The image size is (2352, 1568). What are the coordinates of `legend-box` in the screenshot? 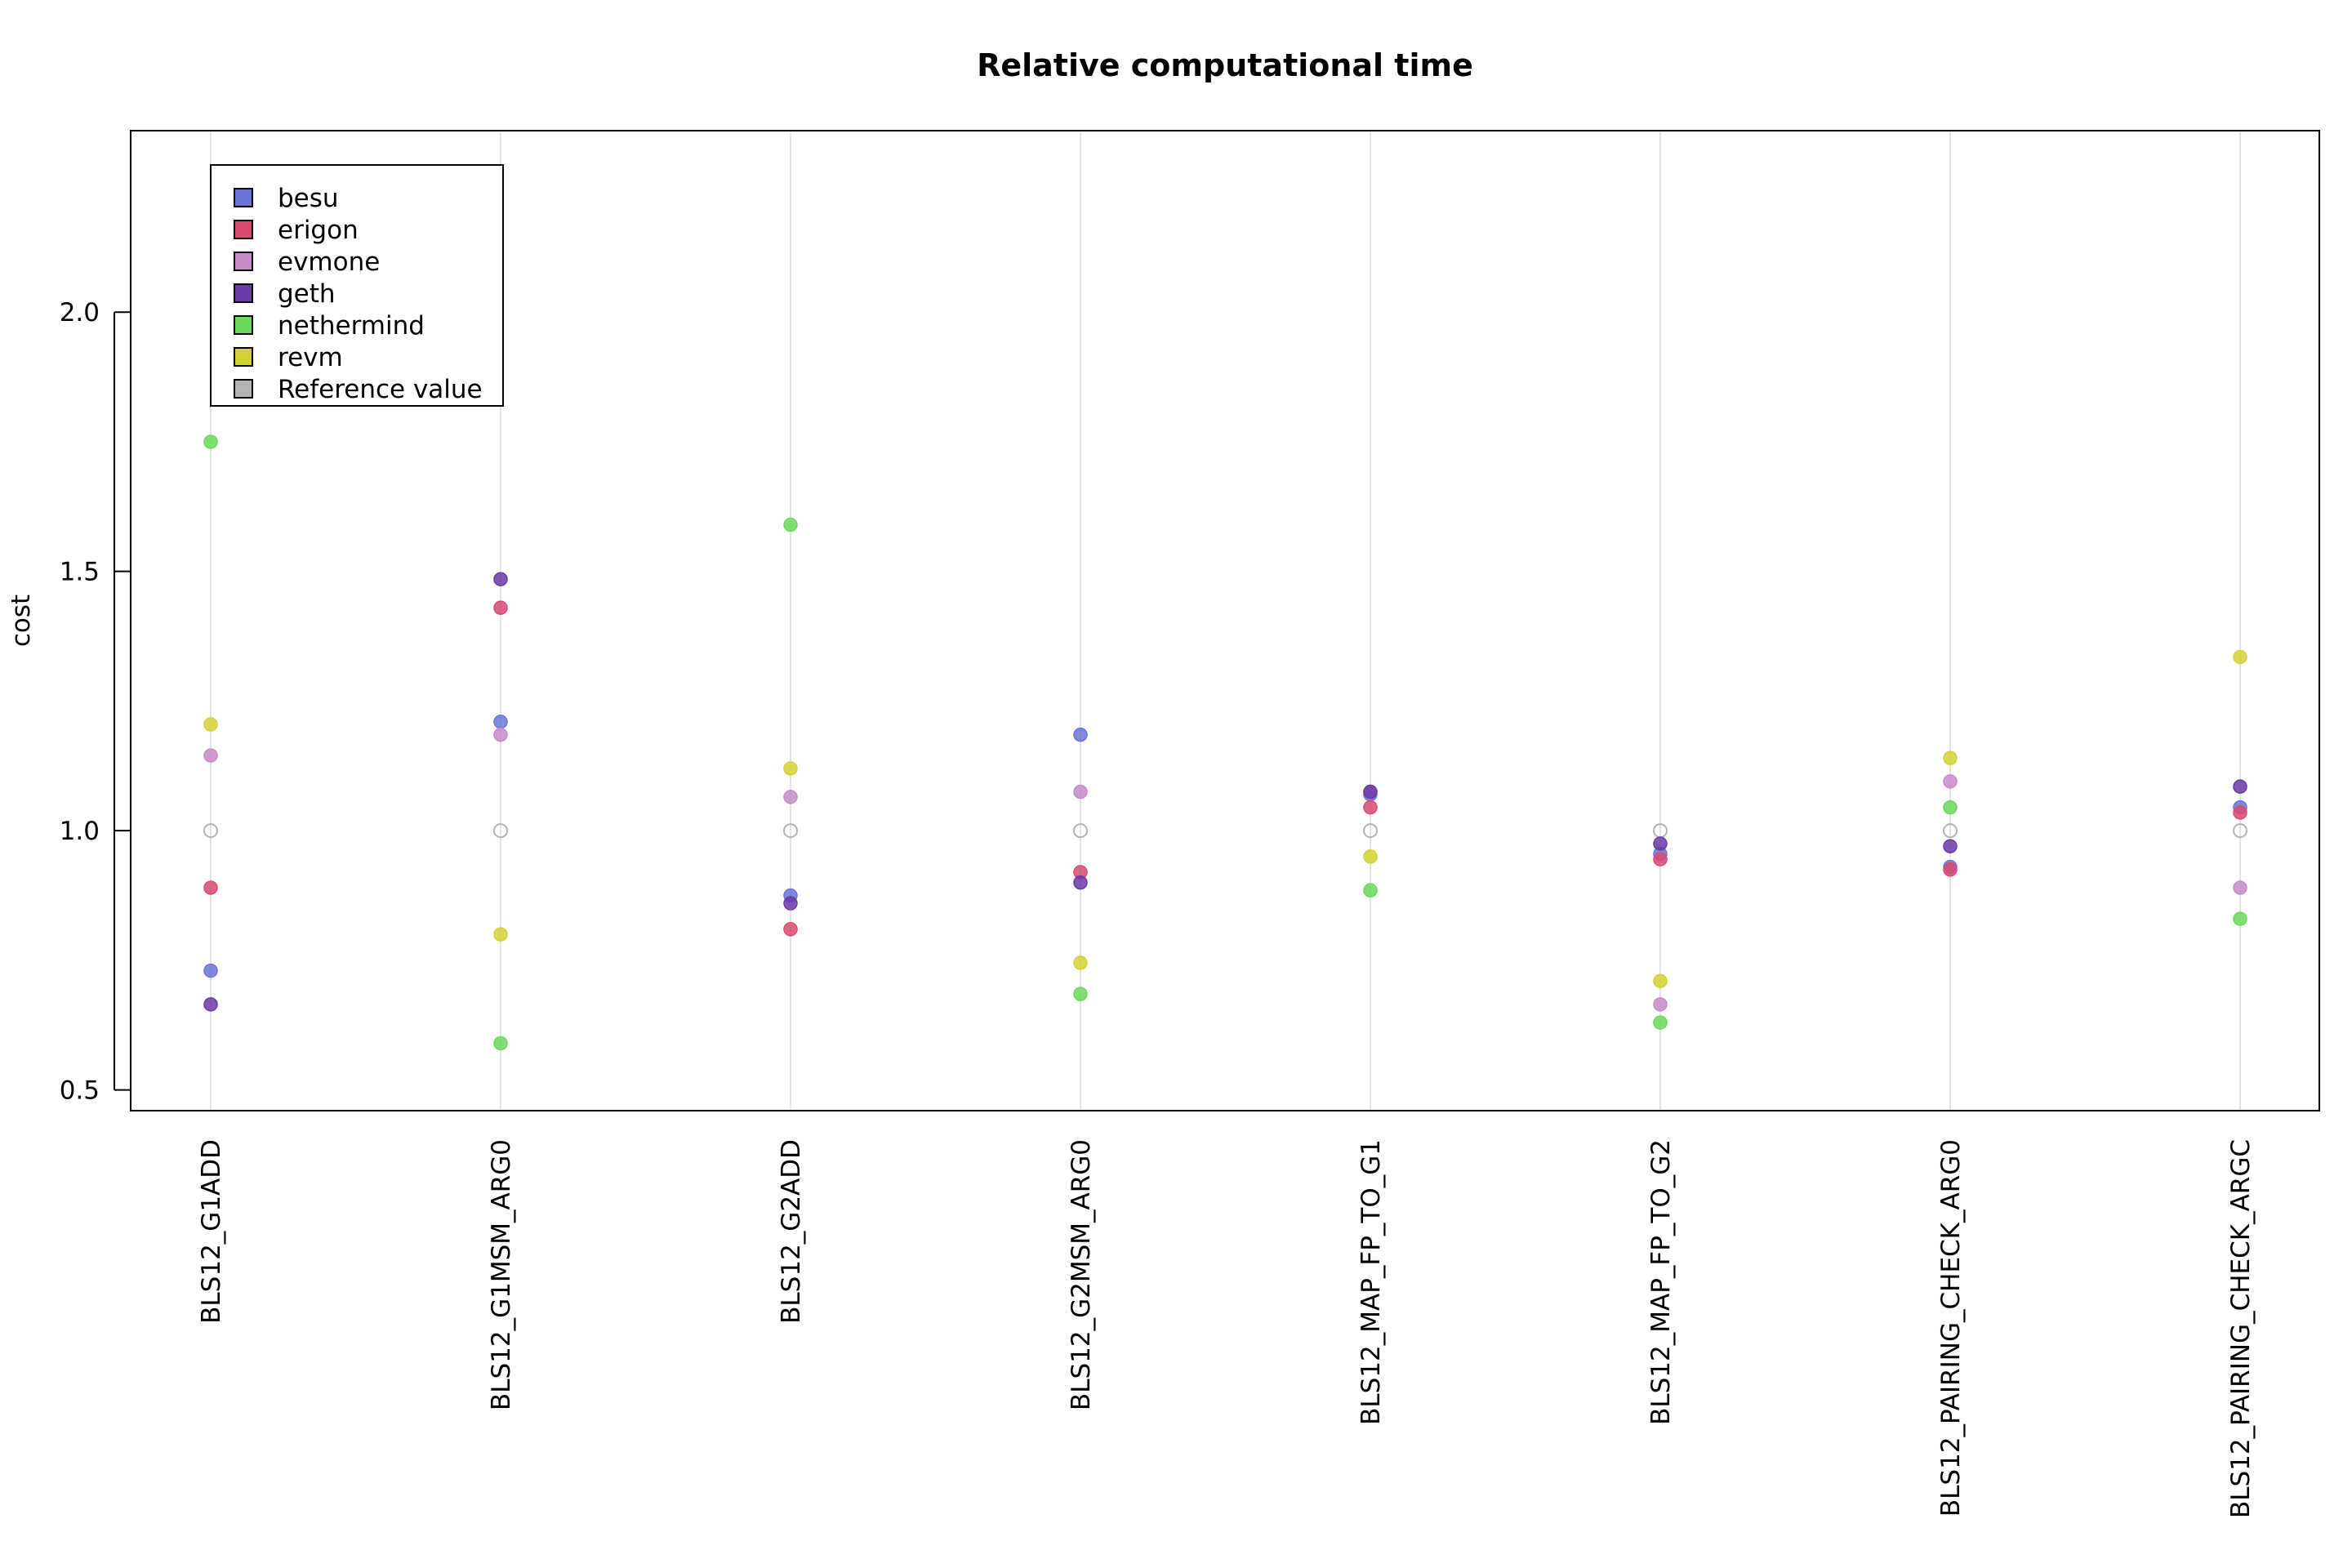 It's located at (357, 285).